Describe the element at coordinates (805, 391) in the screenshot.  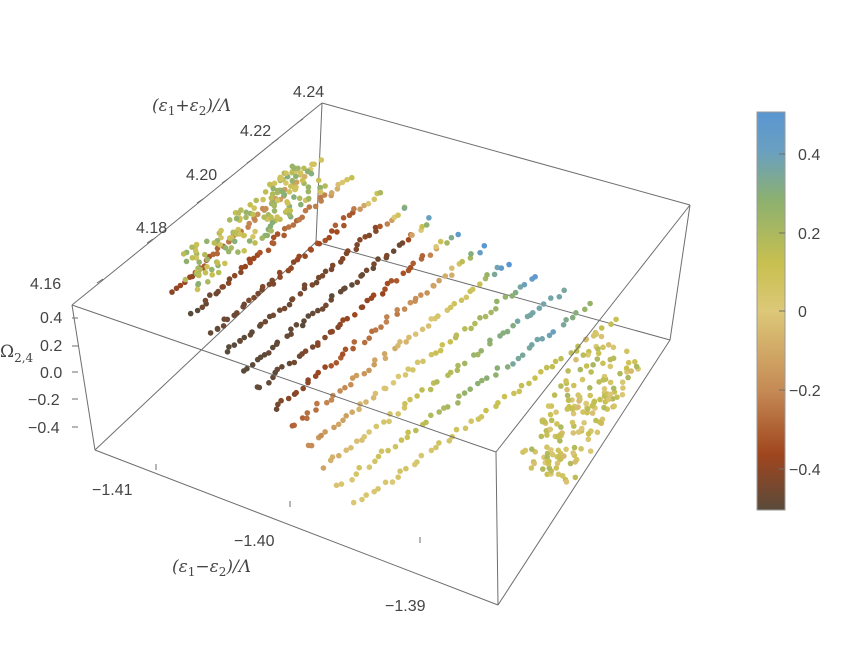
I see `colorbar-tick-minus-0.2: −0.2` at that location.